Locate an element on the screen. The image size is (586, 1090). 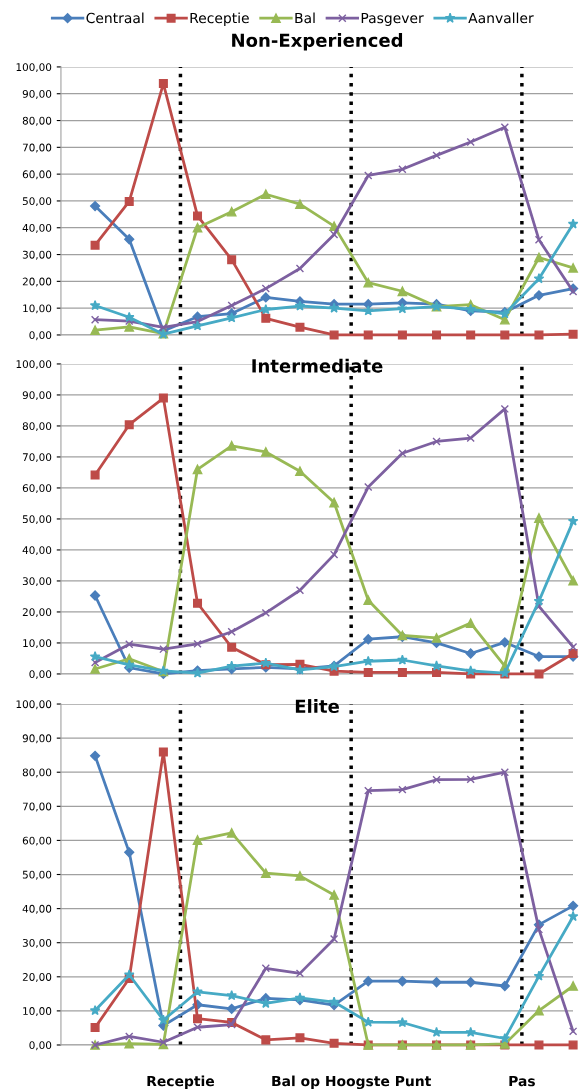
text: Bal op Hoogste Punt is located at coordinates (351, 1082).